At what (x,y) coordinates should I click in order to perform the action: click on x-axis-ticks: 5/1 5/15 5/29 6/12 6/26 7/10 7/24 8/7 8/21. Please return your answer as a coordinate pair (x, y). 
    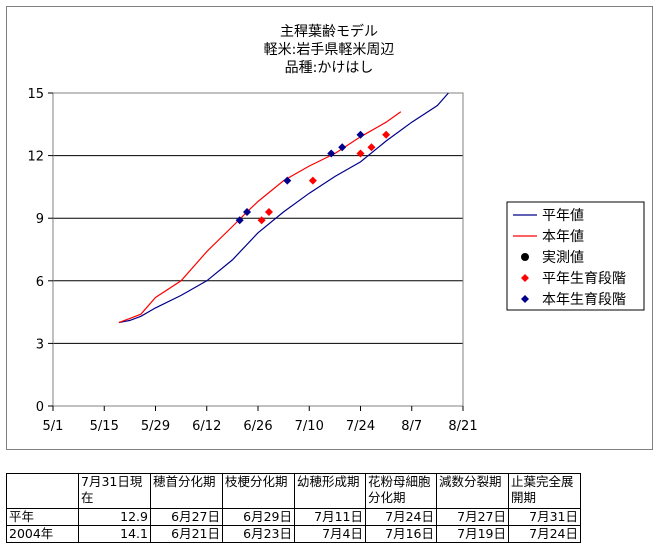
    Looking at the image, I should click on (260, 420).